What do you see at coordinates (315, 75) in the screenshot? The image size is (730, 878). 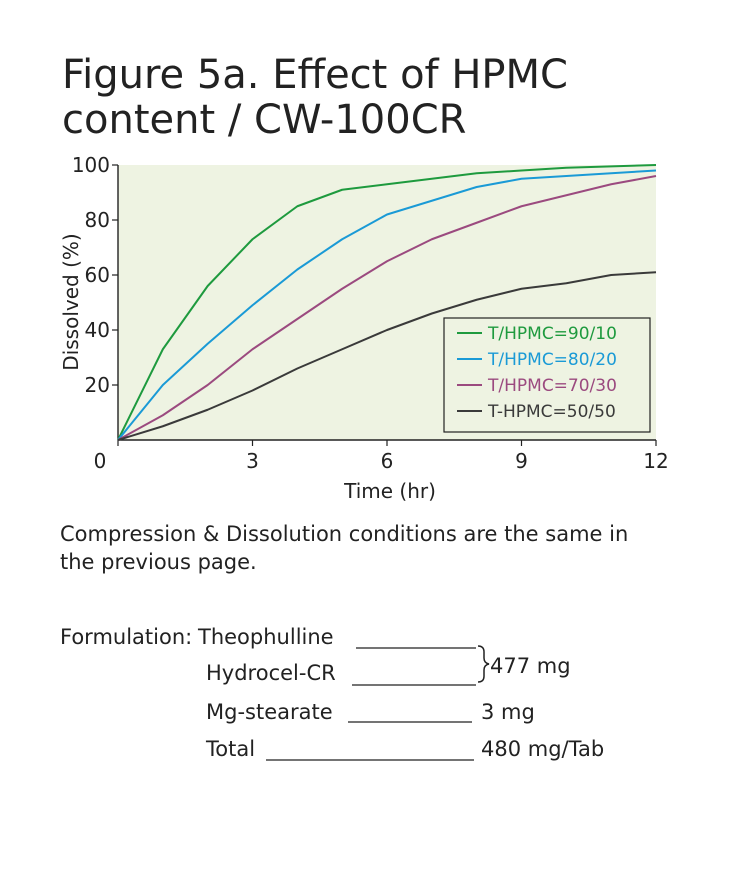 I see `title-line: Figure 5a. Effect of HPMC` at bounding box center [315, 75].